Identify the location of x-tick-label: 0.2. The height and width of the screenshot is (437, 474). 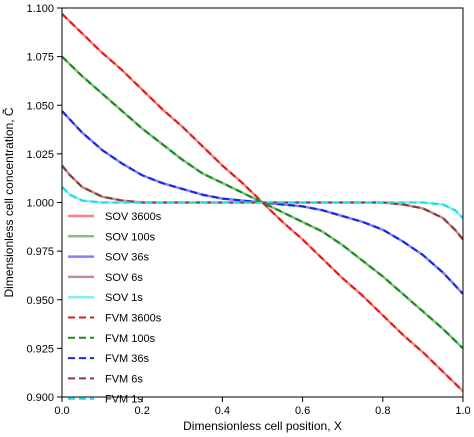
(142, 411).